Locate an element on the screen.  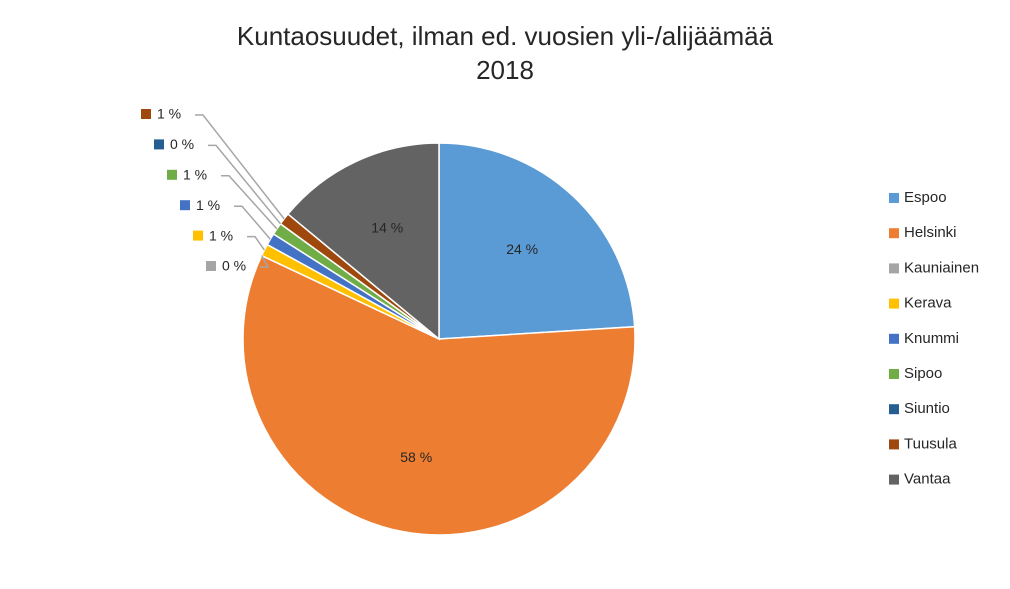
legend-label: Knummi is located at coordinates (931, 338).